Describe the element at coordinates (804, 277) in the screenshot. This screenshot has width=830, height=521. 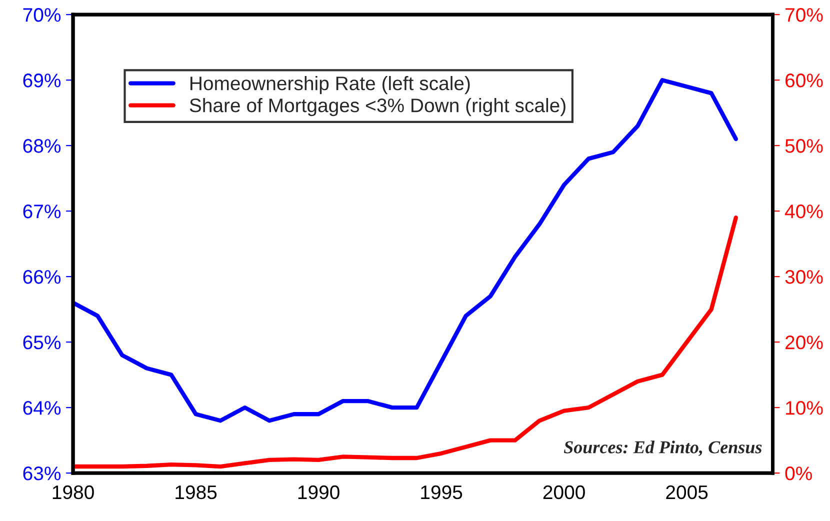
I see `y2-tick-label: 30%` at that location.